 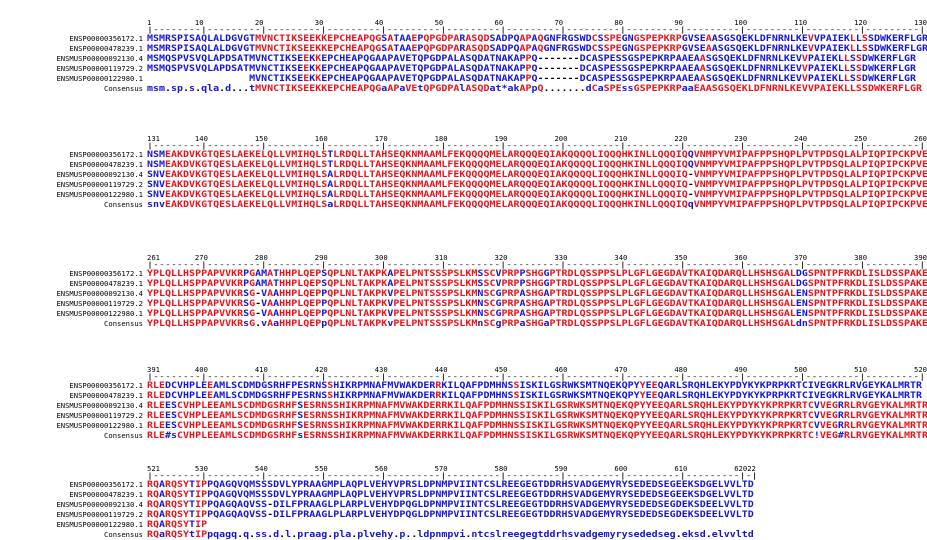 What do you see at coordinates (861, 369) in the screenshot?
I see `ruler-tick-label: 510` at bounding box center [861, 369].